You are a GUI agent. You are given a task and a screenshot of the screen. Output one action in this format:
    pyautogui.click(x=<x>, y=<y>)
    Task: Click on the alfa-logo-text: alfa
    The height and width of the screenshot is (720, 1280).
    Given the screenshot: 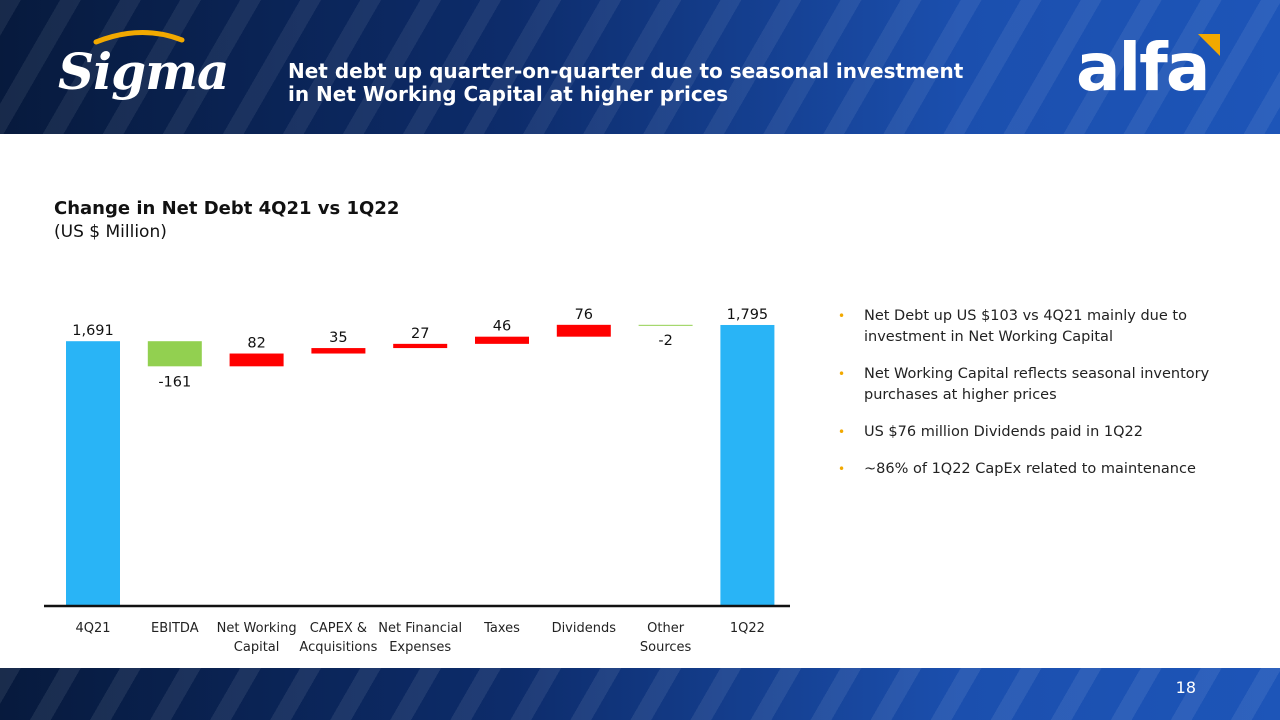 What is the action you would take?
    pyautogui.click(x=1143, y=67)
    